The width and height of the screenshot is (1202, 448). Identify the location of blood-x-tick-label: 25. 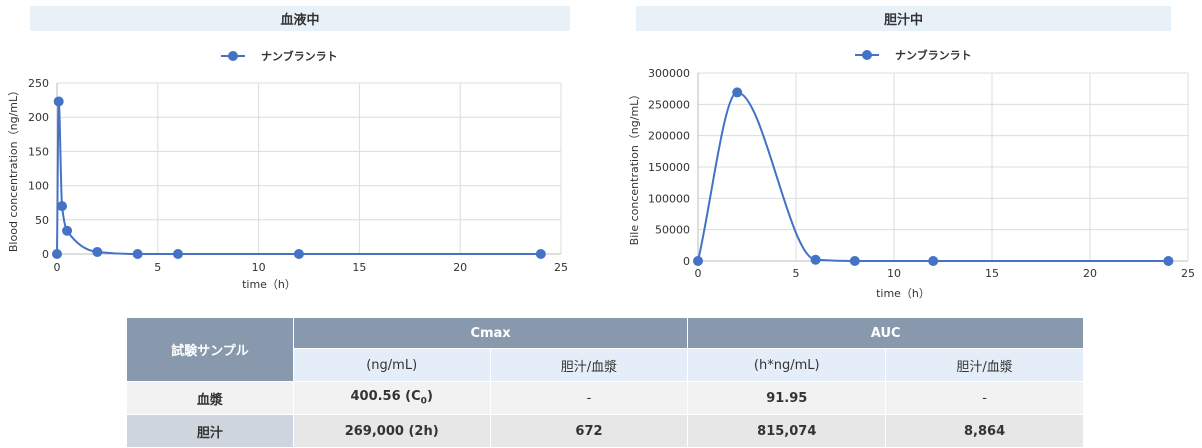
(561, 267).